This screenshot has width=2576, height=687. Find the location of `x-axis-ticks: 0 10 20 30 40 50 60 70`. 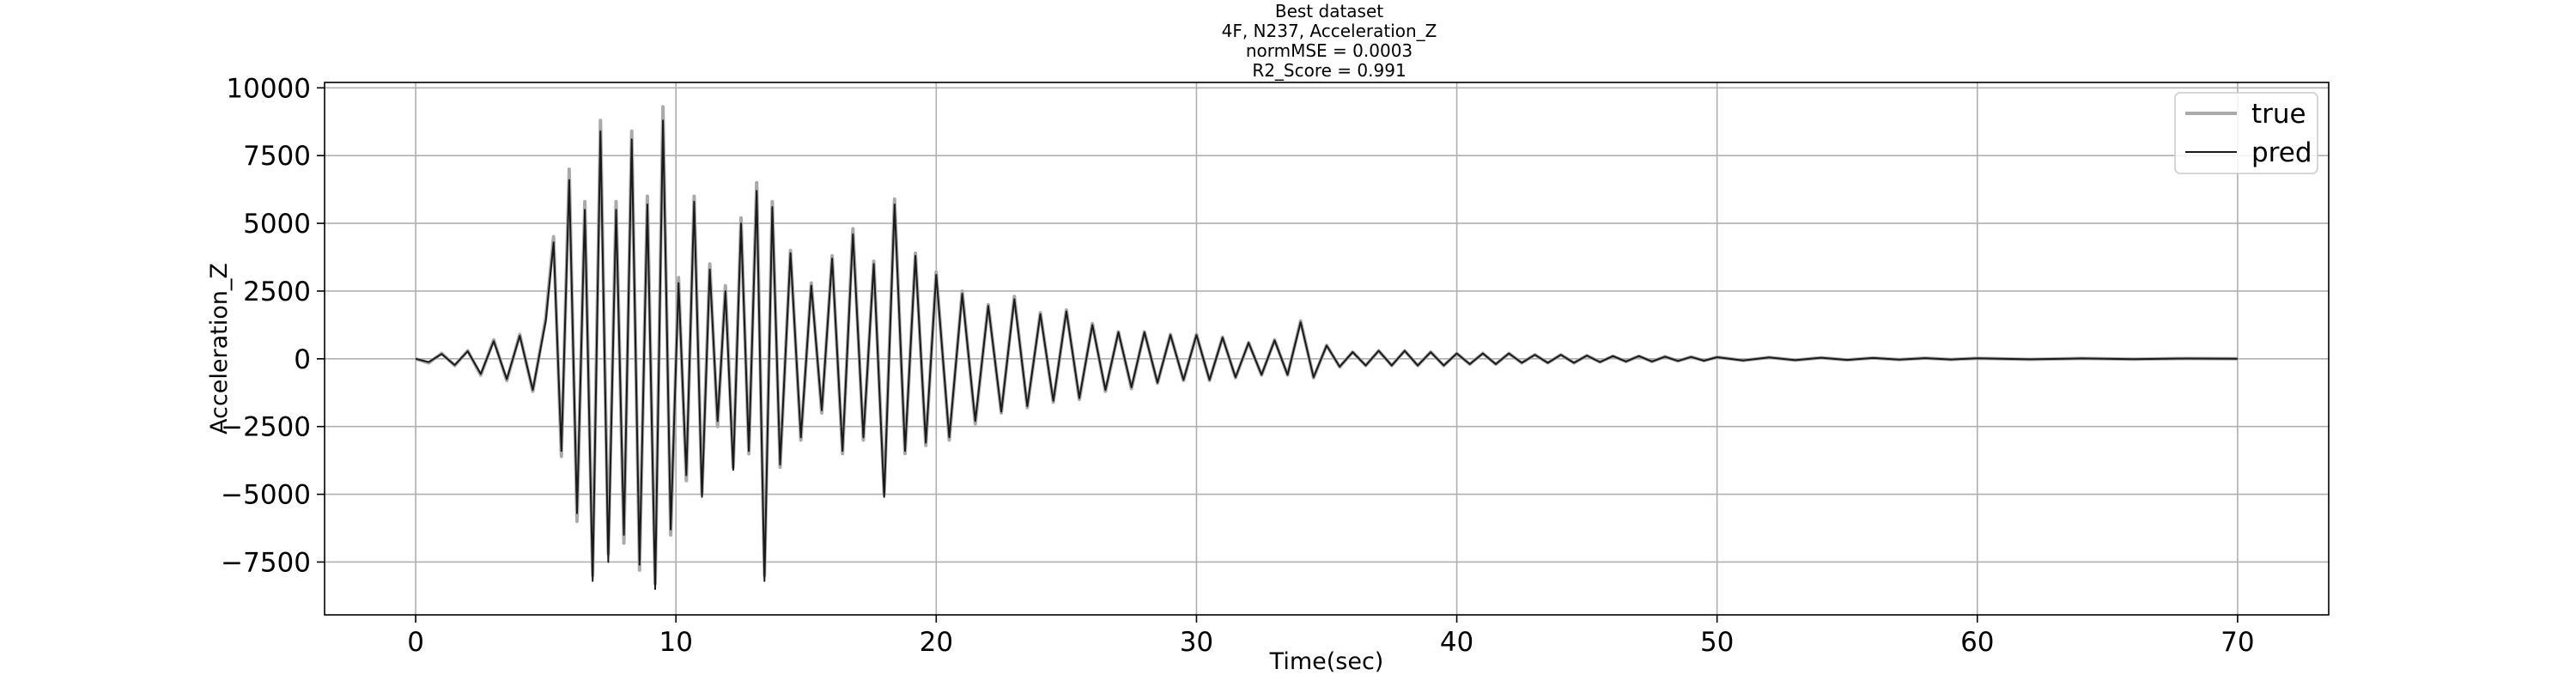

x-axis-ticks: 0 10 20 30 40 50 60 70 is located at coordinates (1331, 636).